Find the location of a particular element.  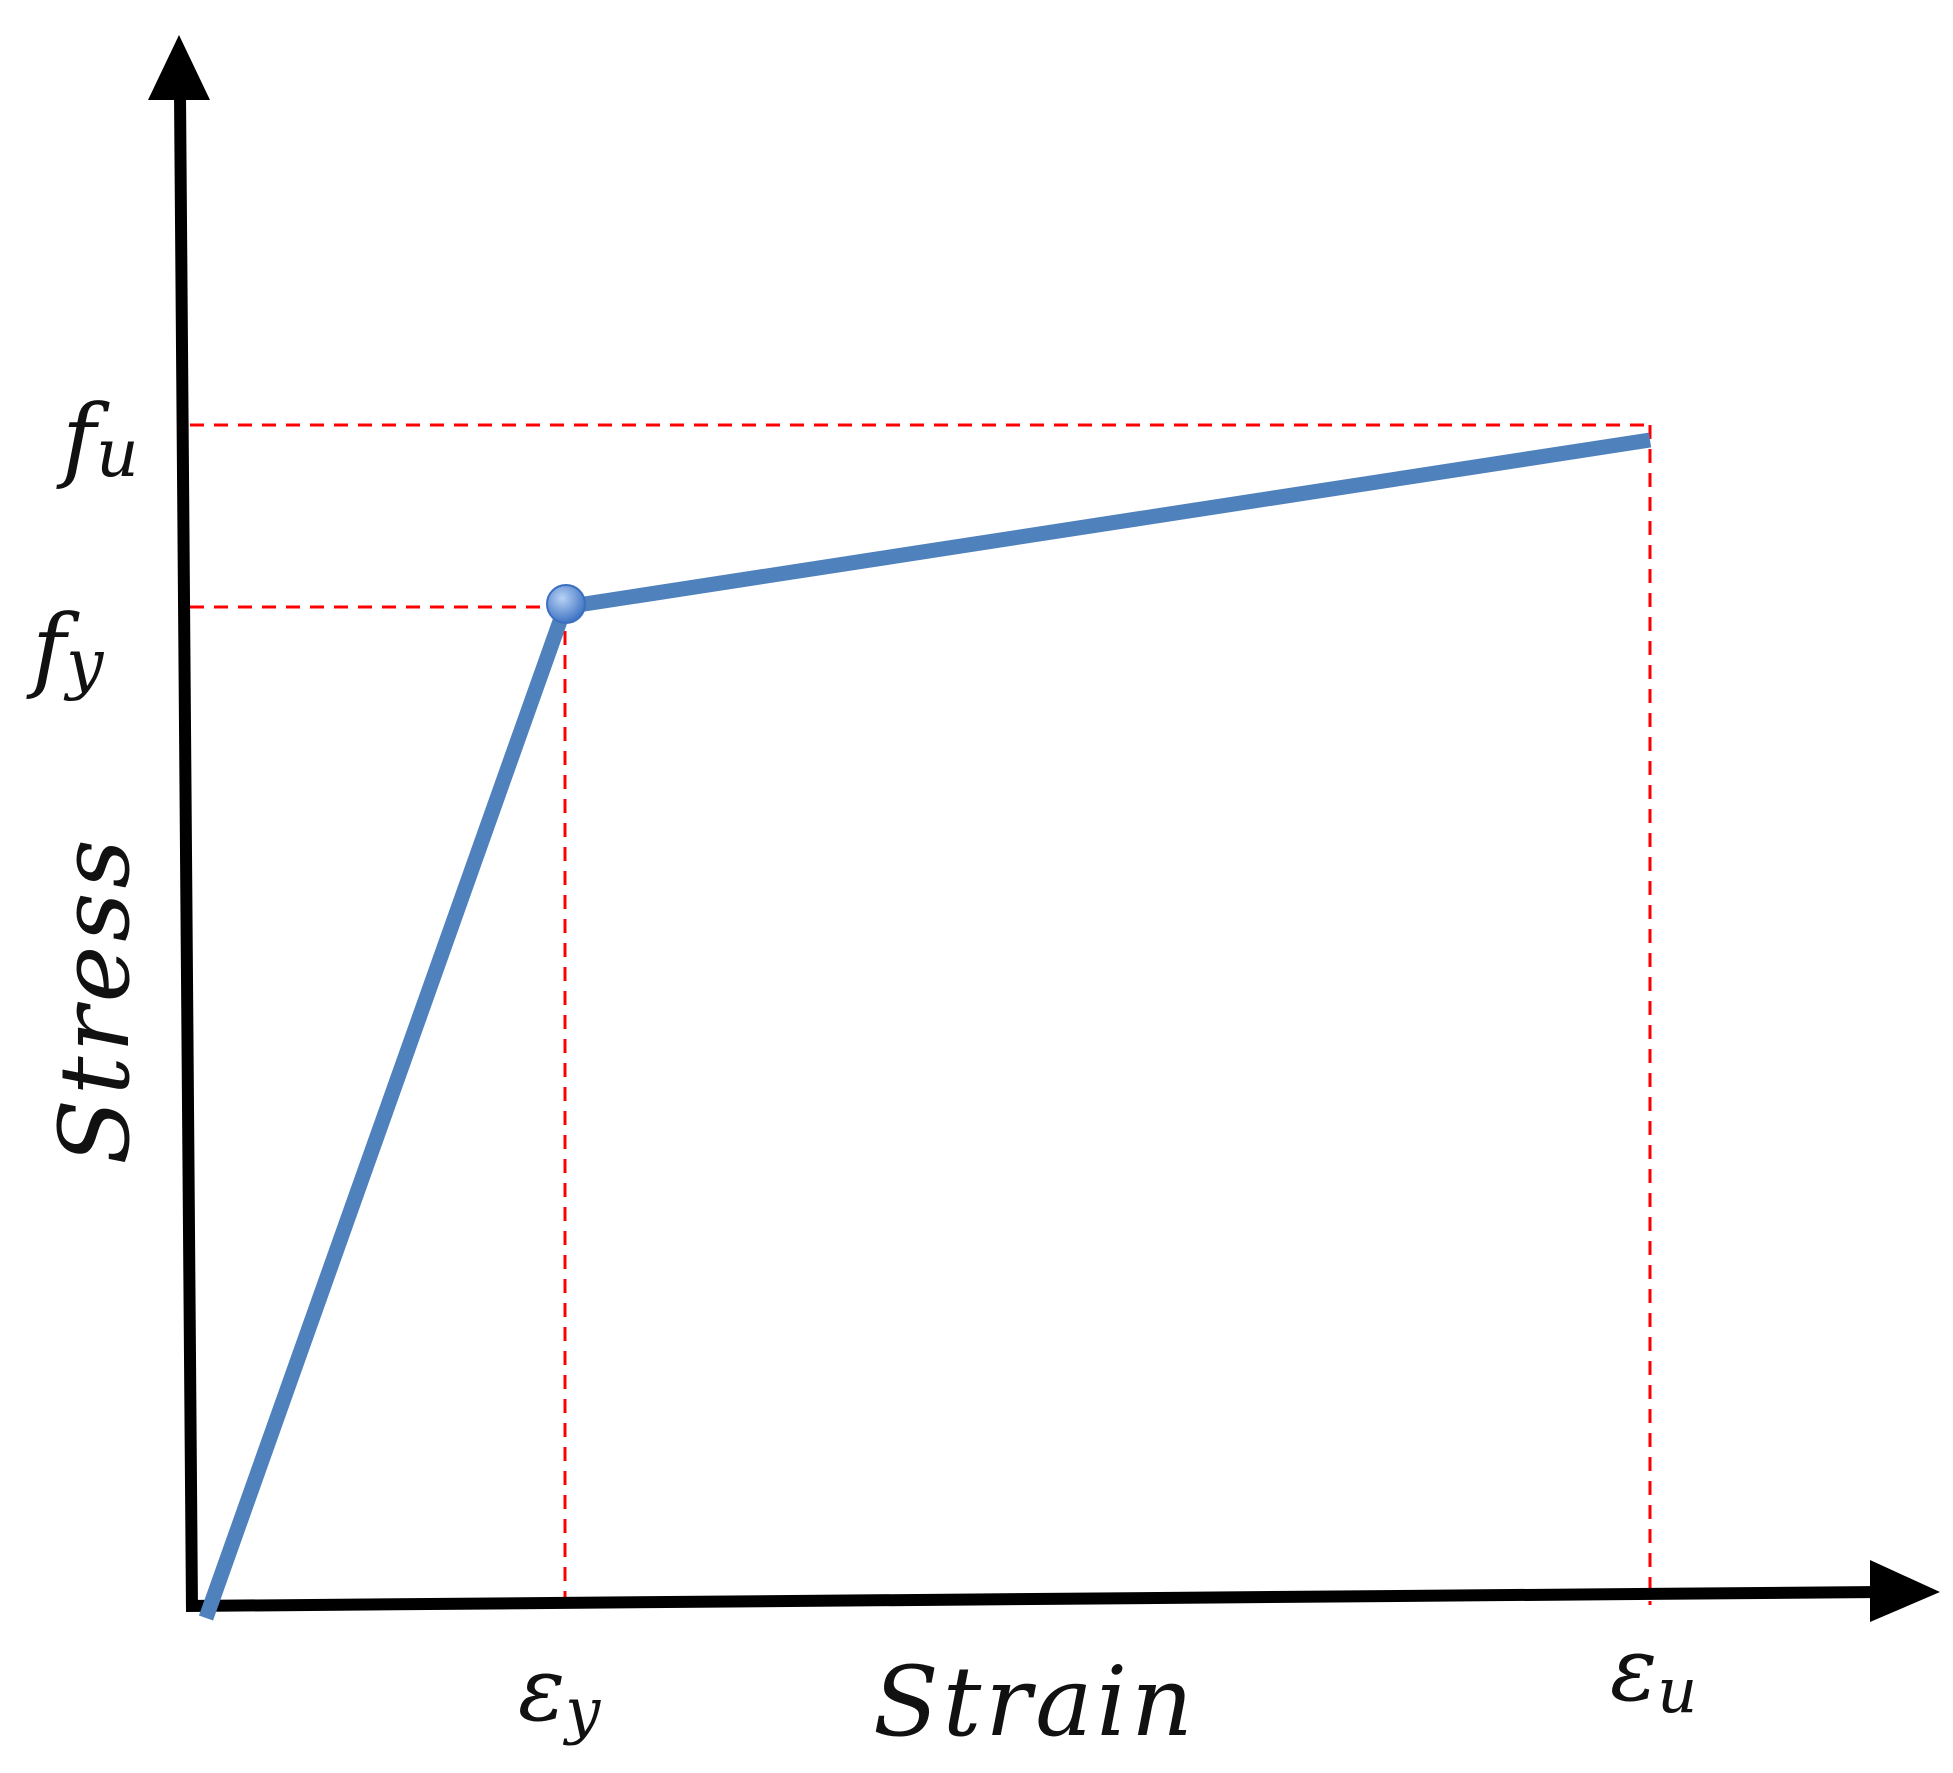

yield-strain-label: εy is located at coordinates (559, 1692).